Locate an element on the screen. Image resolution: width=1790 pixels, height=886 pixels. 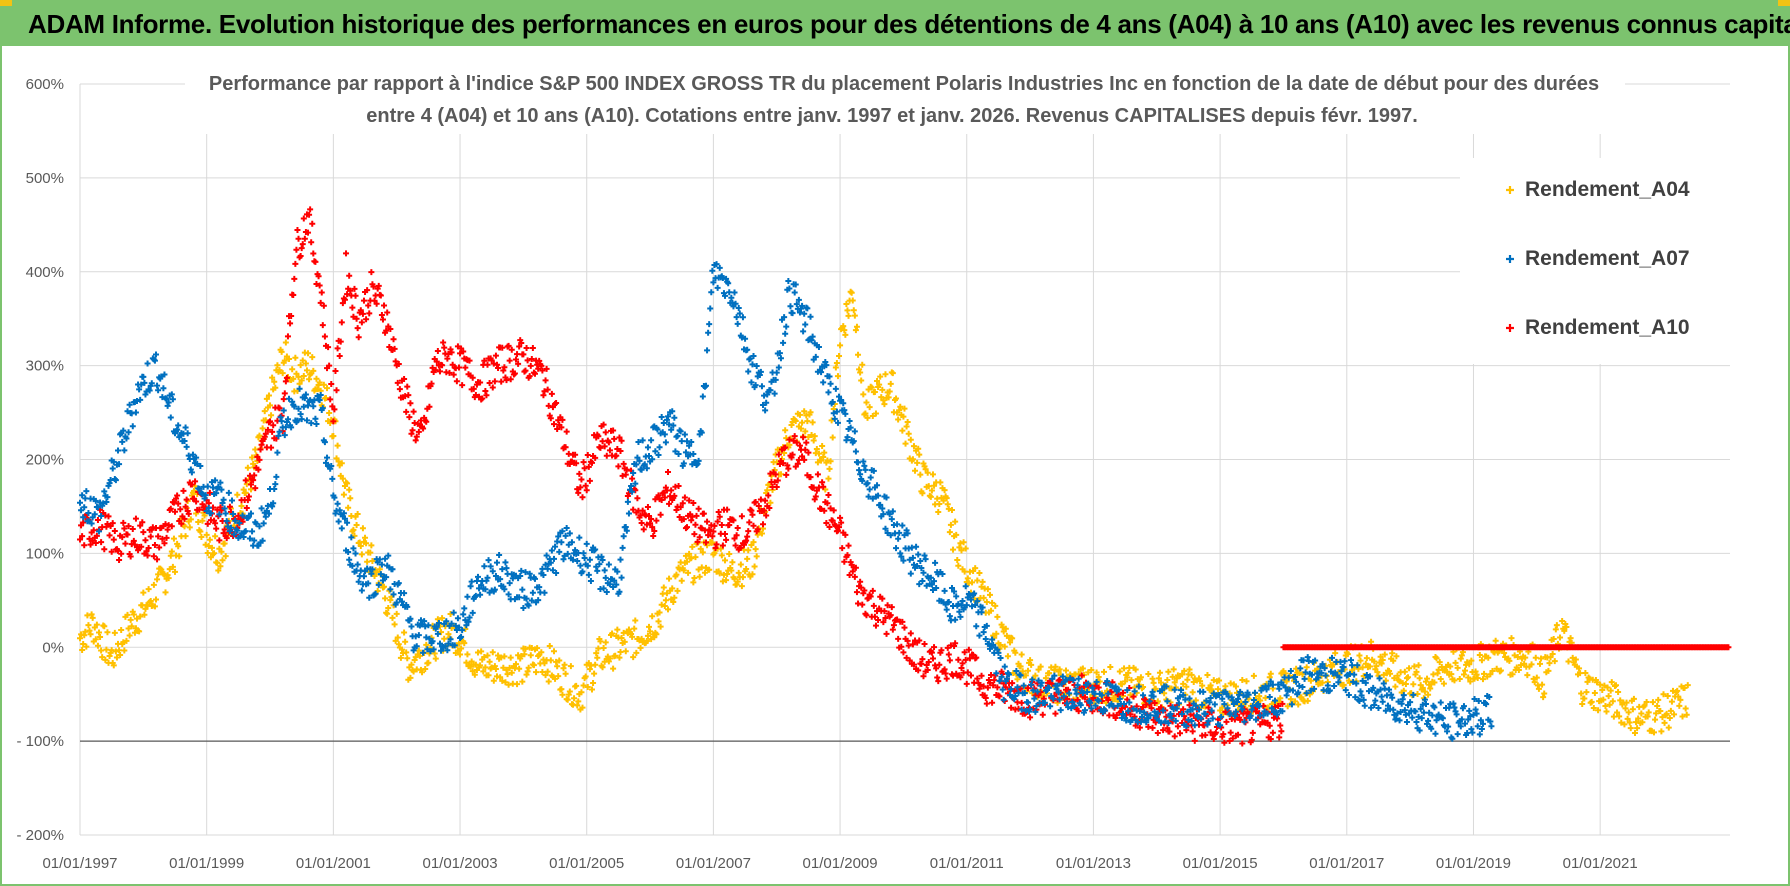
x-tick-label: 01/01/2015 is located at coordinates (1220, 863).